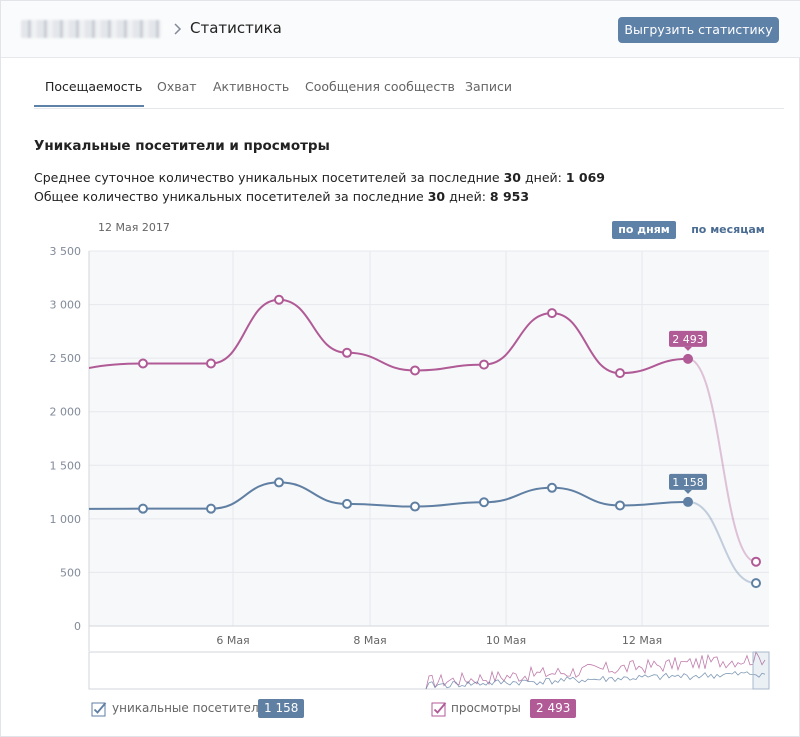 This screenshot has width=800, height=737. What do you see at coordinates (177, 86) in the screenshot?
I see `tab-reach: Охват` at bounding box center [177, 86].